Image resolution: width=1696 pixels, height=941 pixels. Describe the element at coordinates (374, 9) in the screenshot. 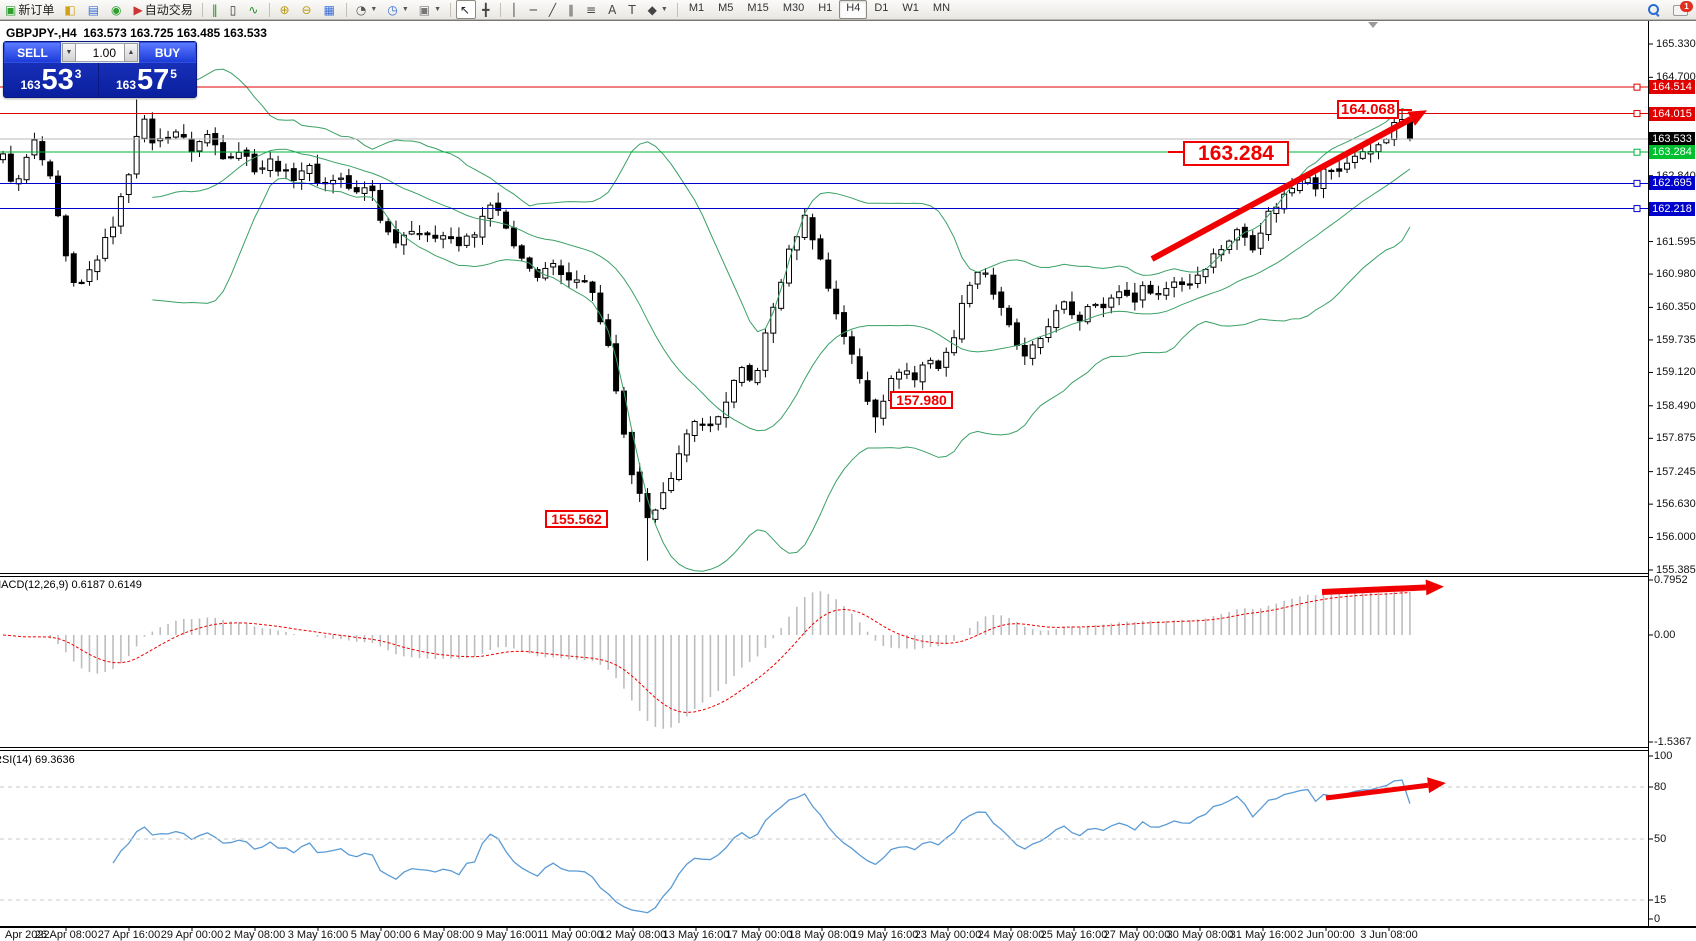

I see `indicators-icon-dropdown: ▼` at that location.